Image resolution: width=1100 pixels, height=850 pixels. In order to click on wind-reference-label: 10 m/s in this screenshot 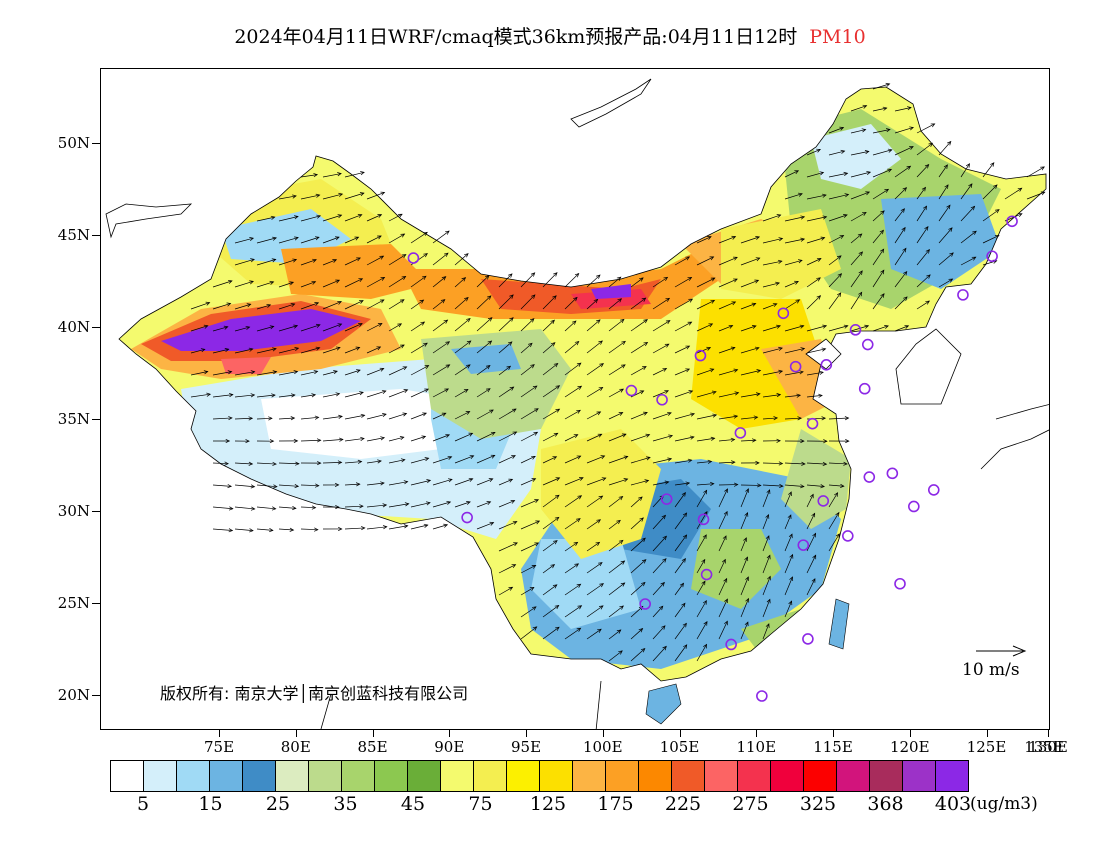, I will do `click(991, 670)`.